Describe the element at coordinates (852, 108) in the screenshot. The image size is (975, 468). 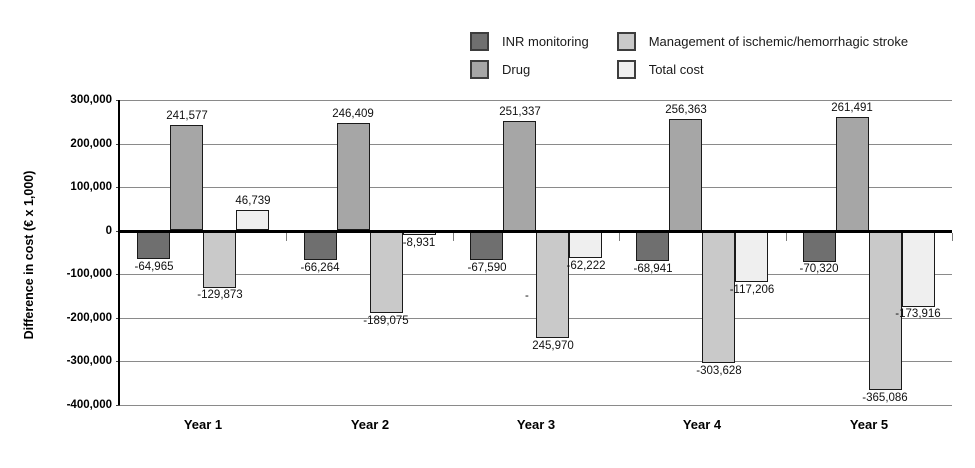
I see `bar-value-label: 261,491` at that location.